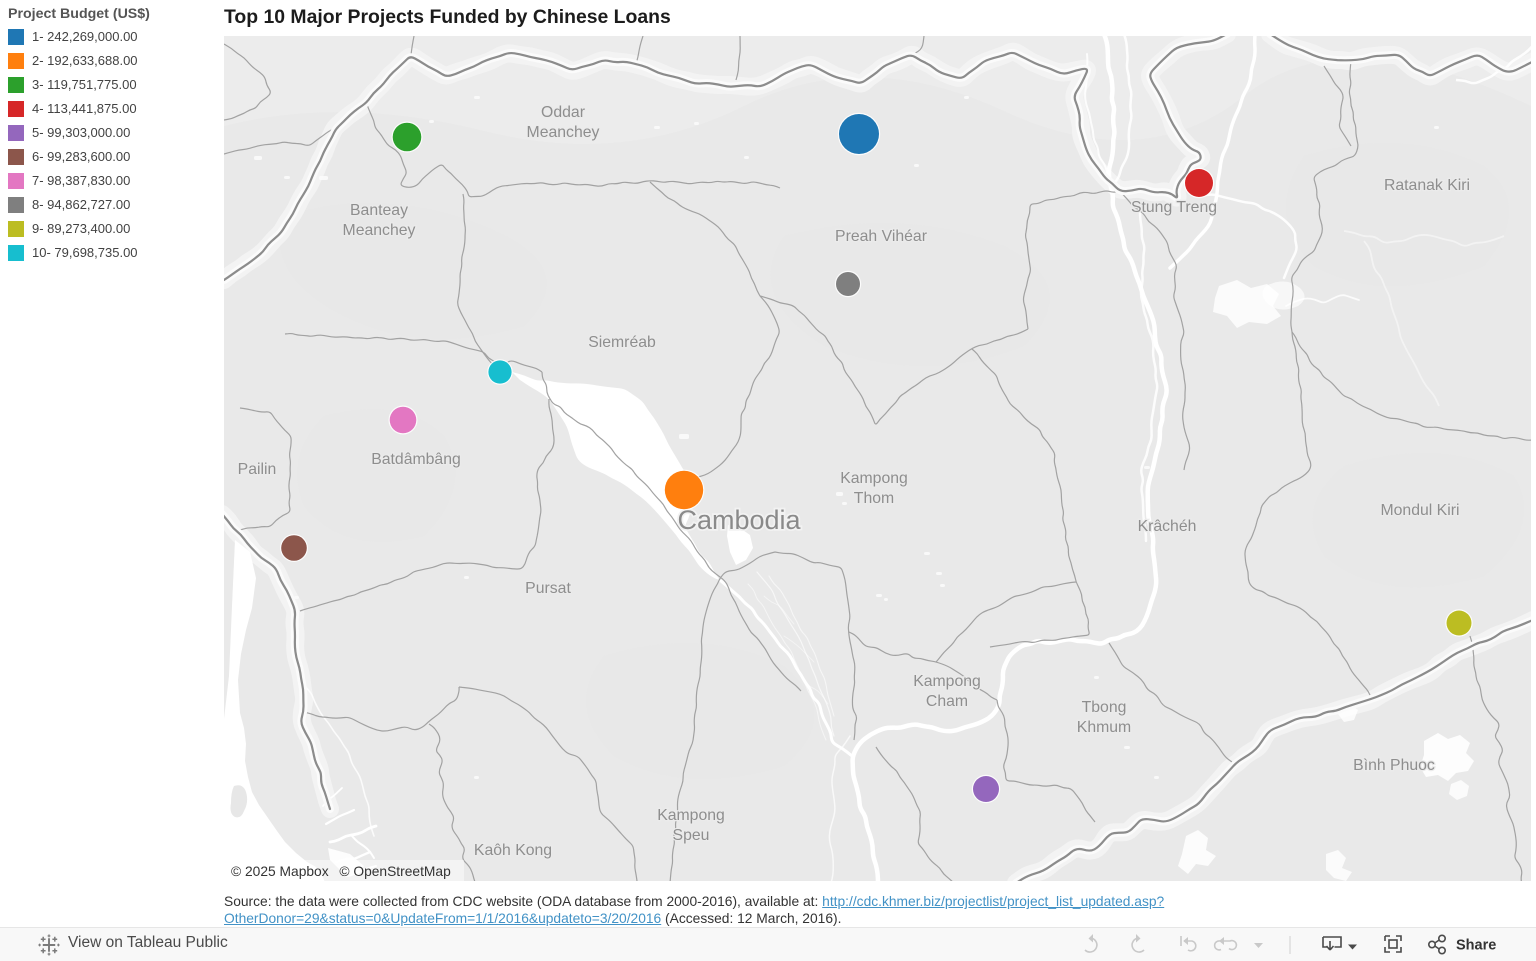  Describe the element at coordinates (257, 469) in the screenshot. I see `svg-text: Pailin` at that location.